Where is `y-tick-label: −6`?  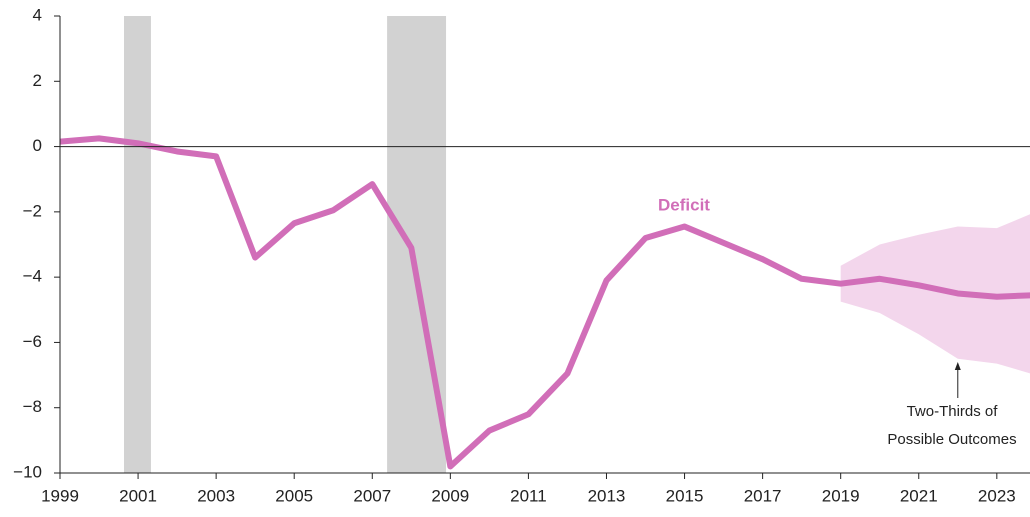 y-tick-label: −6 is located at coordinates (32, 341).